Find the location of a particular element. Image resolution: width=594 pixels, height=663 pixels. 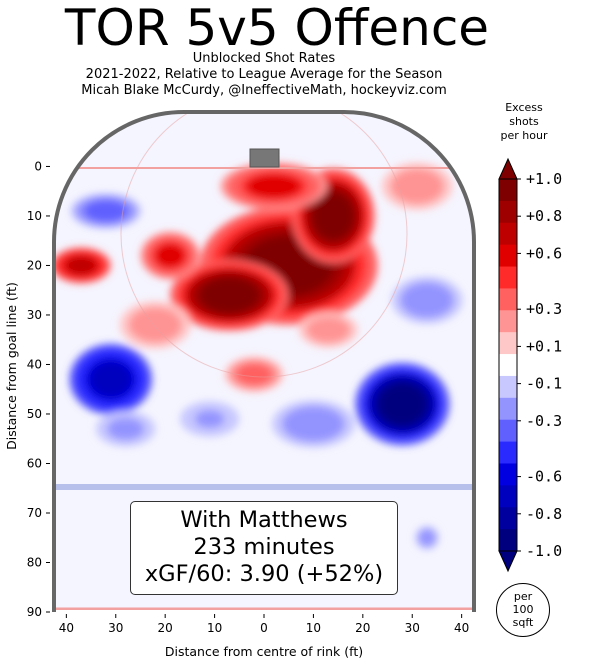

units-badge-text: per 100 sqft is located at coordinates (523, 609).